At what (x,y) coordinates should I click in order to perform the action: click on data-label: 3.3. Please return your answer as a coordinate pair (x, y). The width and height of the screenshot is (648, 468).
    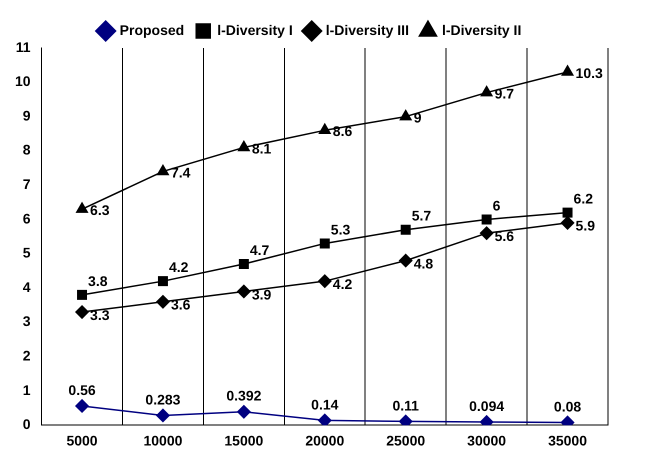
    Looking at the image, I should click on (100, 314).